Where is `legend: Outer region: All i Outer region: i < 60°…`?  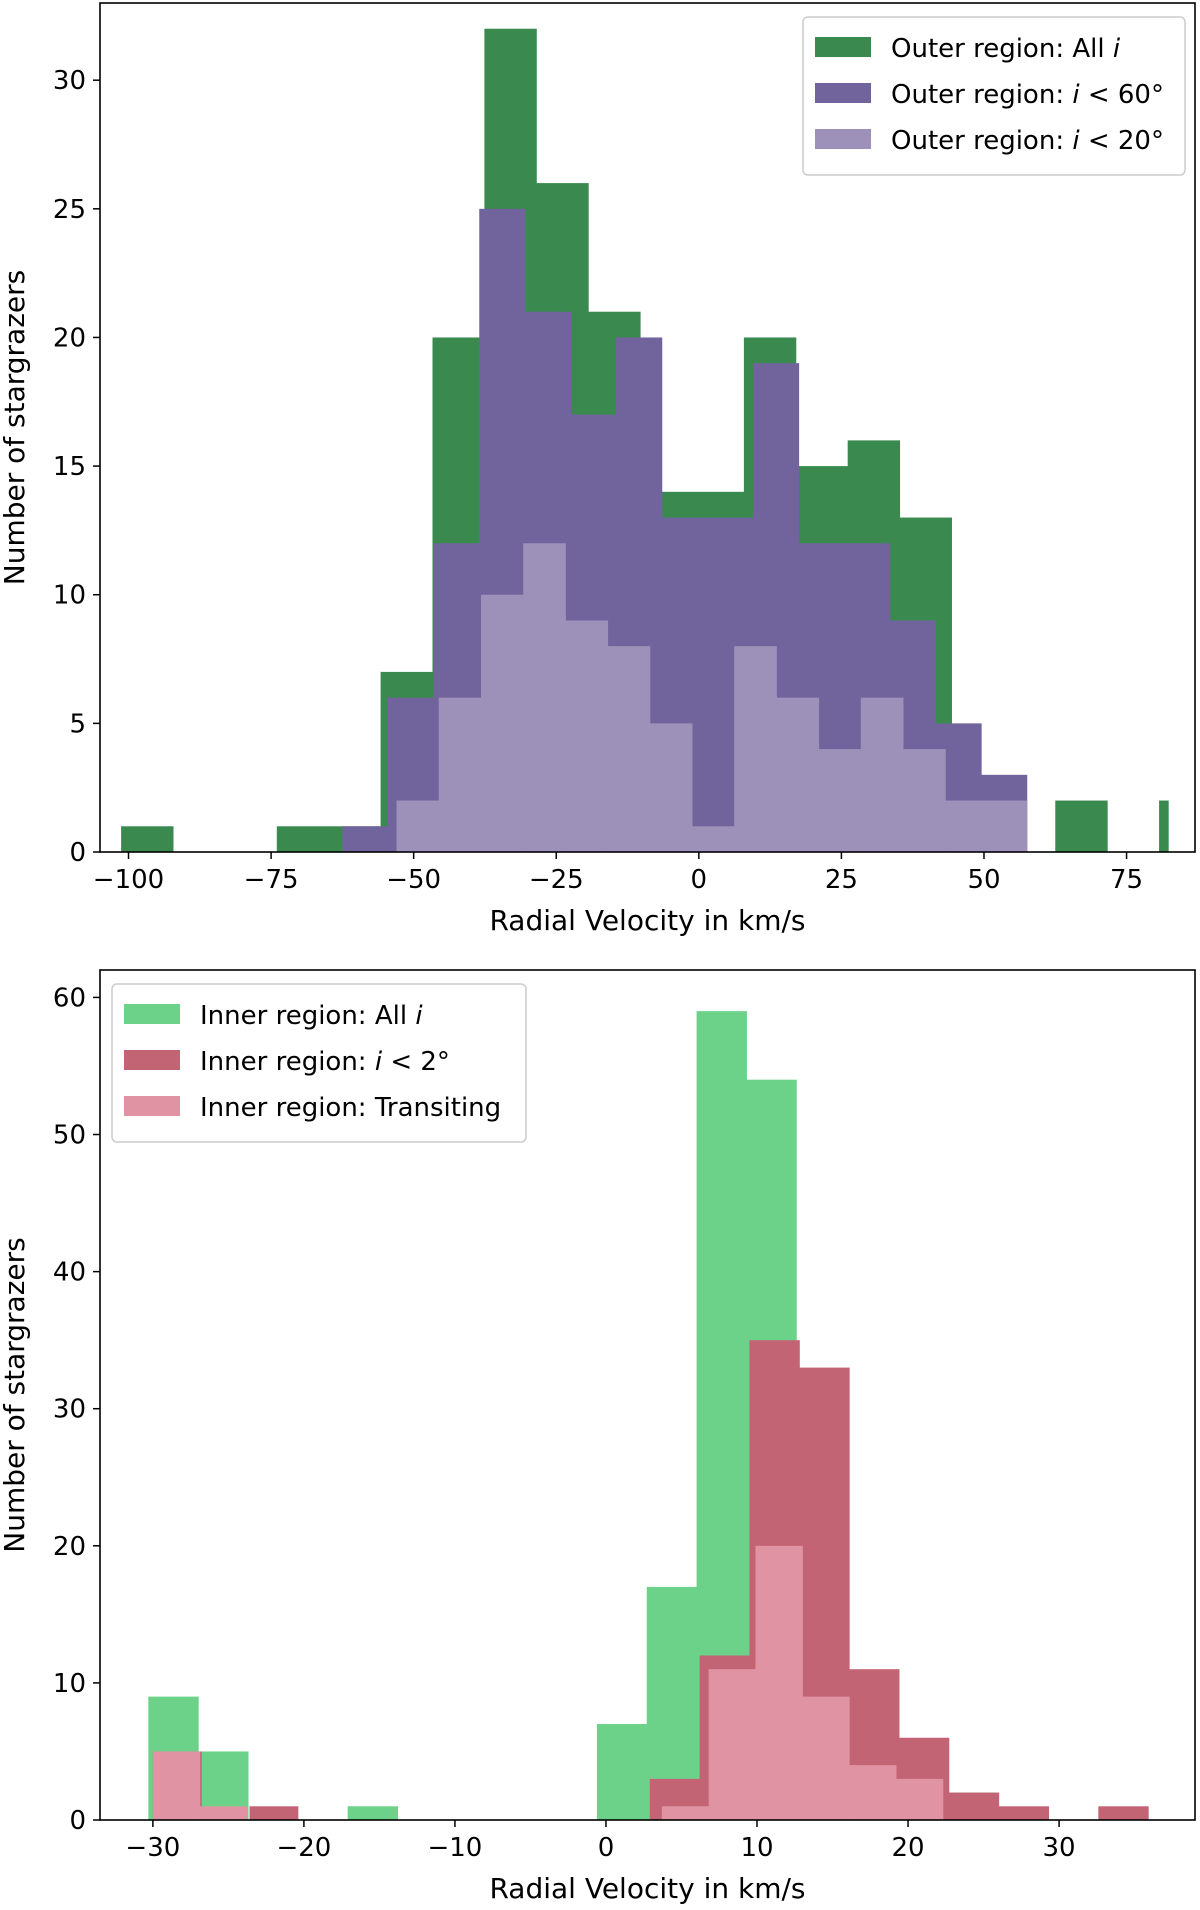 legend: Outer region: All i Outer region: i < 60°… is located at coordinates (994, 96).